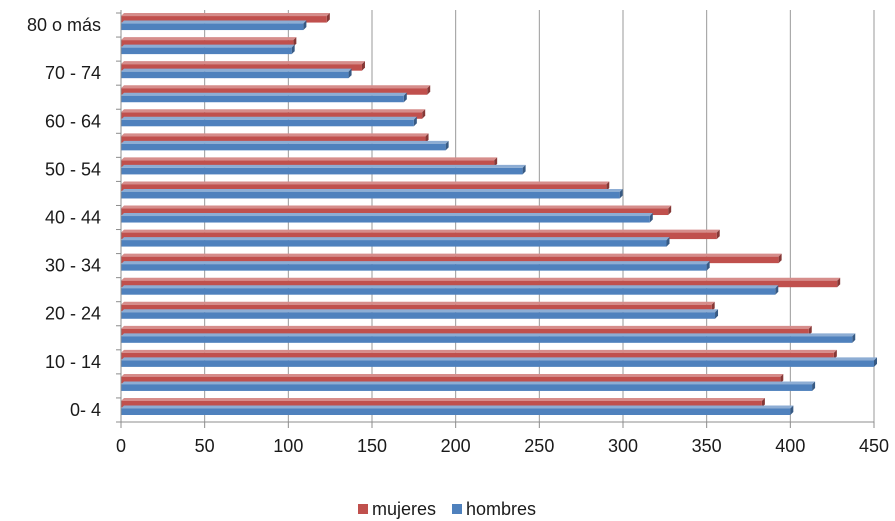  Describe the element at coordinates (73, 266) in the screenshot. I see `y-tick-label: 30 - 34` at that location.